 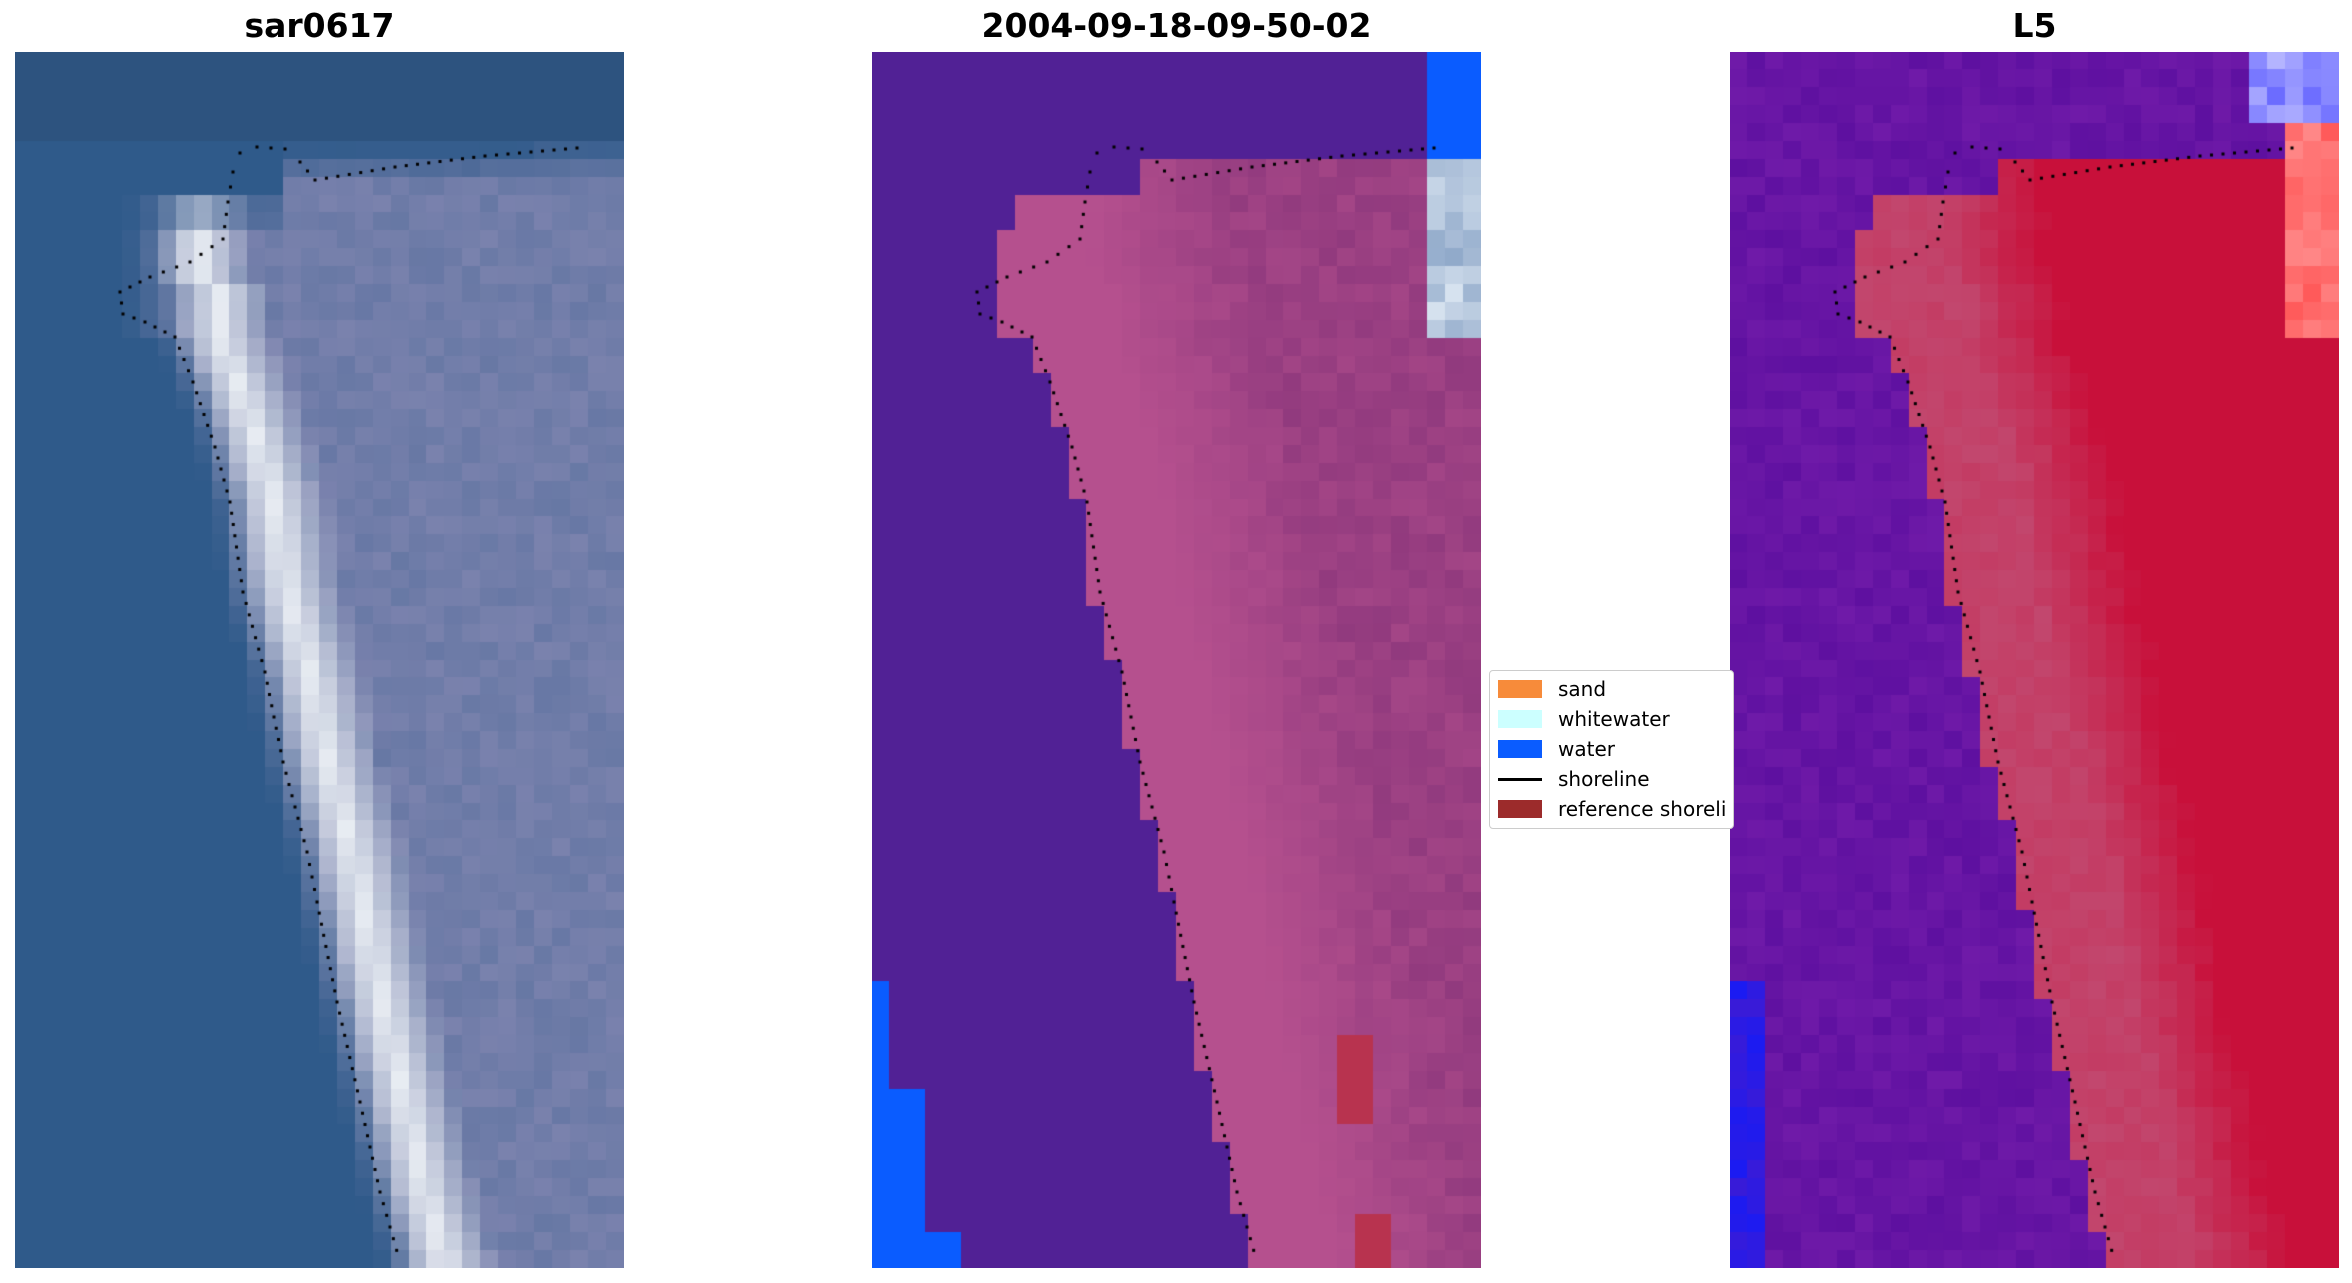 What do you see at coordinates (1586, 749) in the screenshot?
I see `legend-label-water: water` at bounding box center [1586, 749].